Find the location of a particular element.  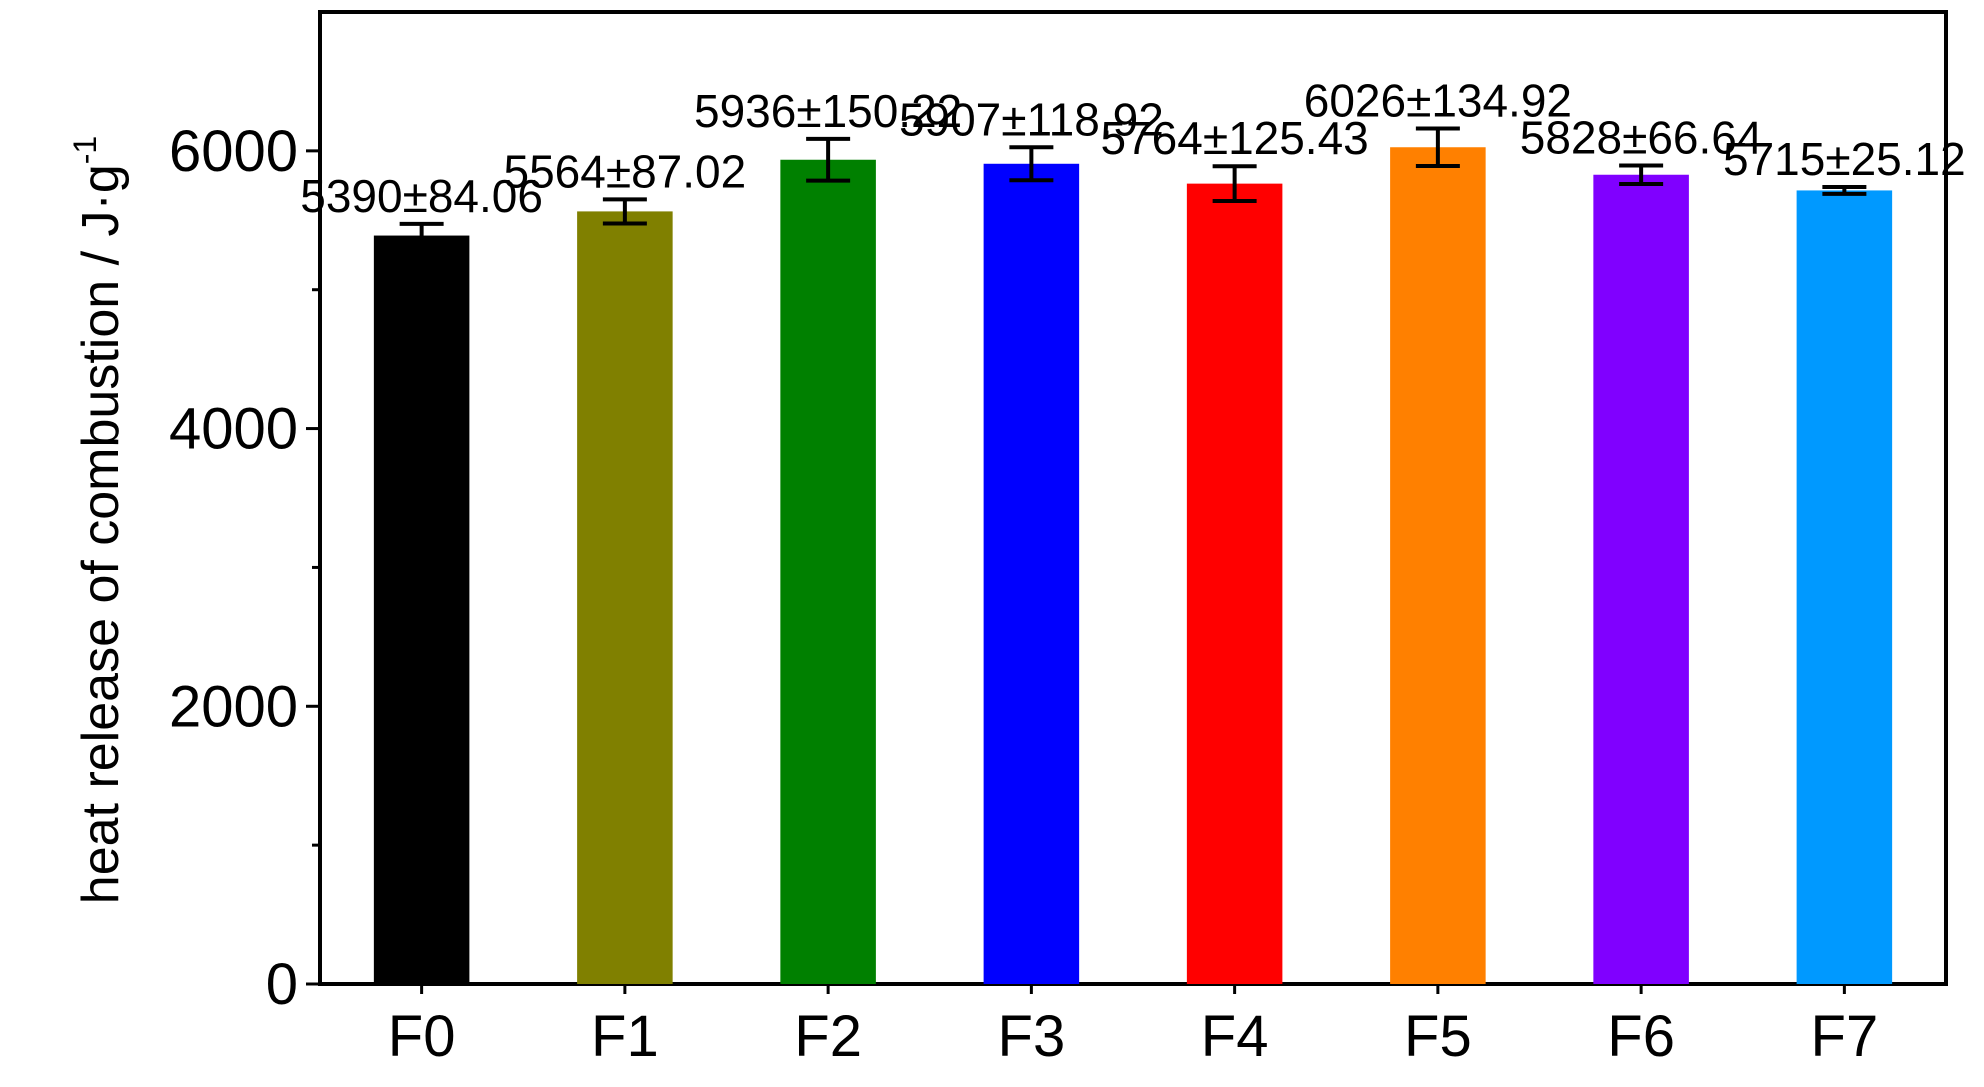

data-label-f0: 5390±84.06 is located at coordinates (421, 196).